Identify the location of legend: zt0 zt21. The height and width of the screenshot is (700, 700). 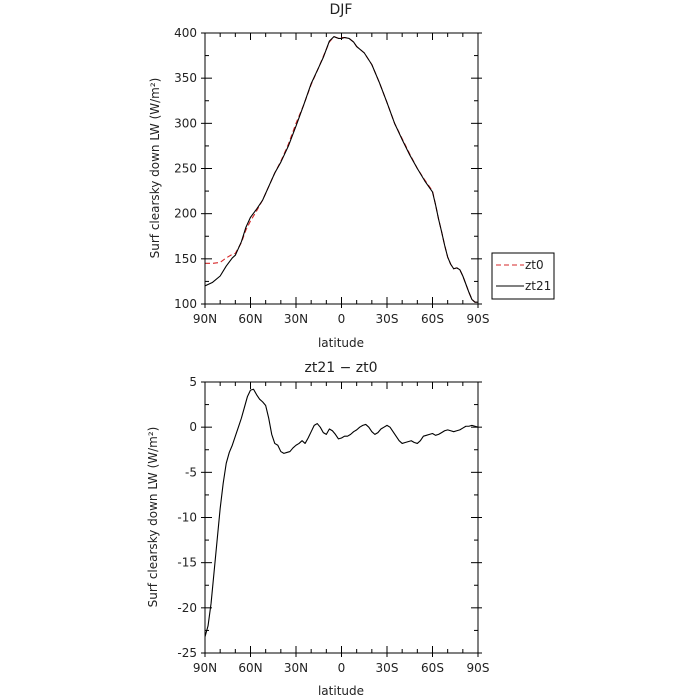
(523, 276).